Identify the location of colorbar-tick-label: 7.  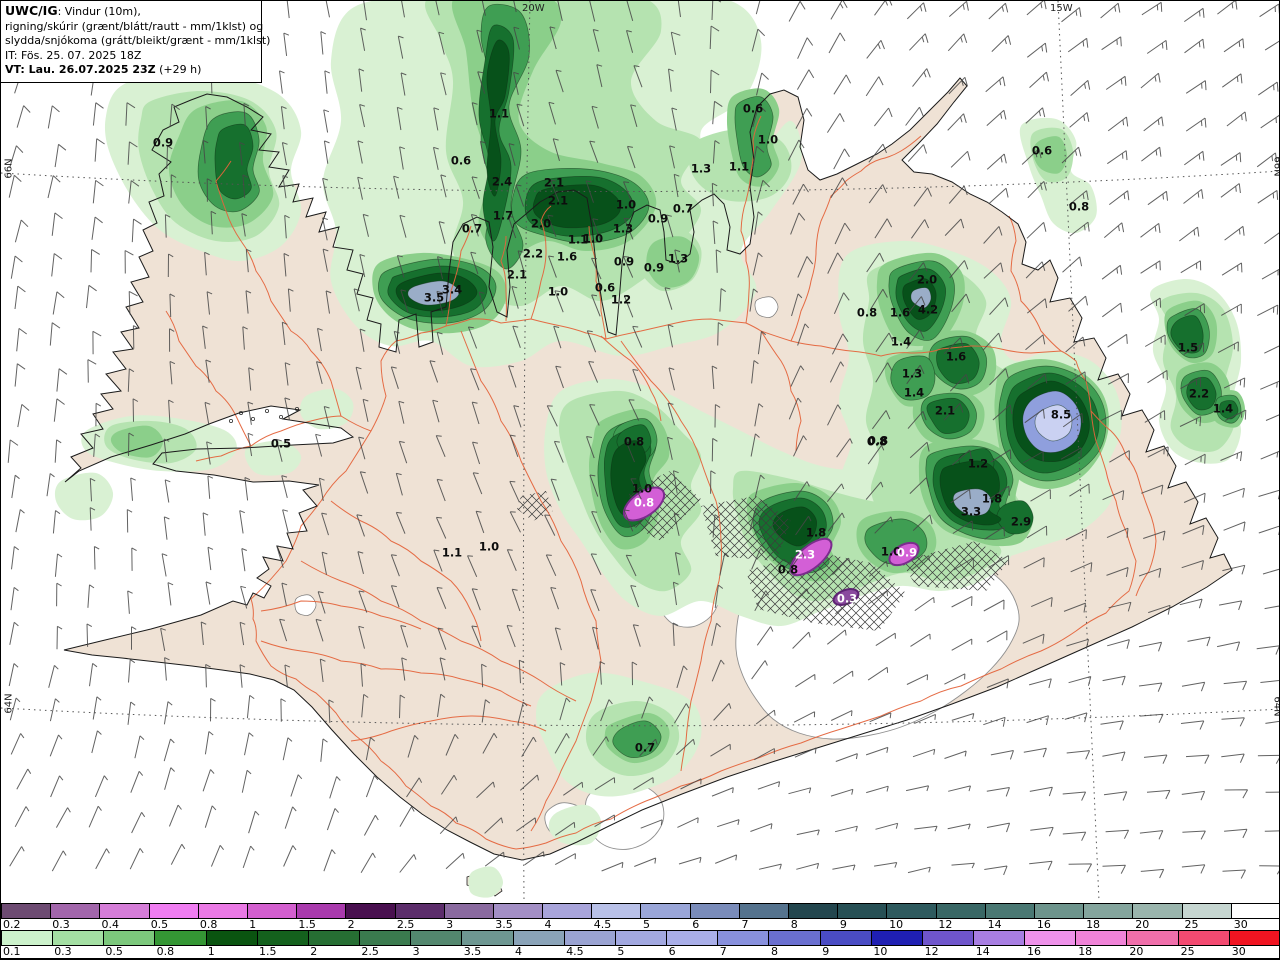
(723, 951).